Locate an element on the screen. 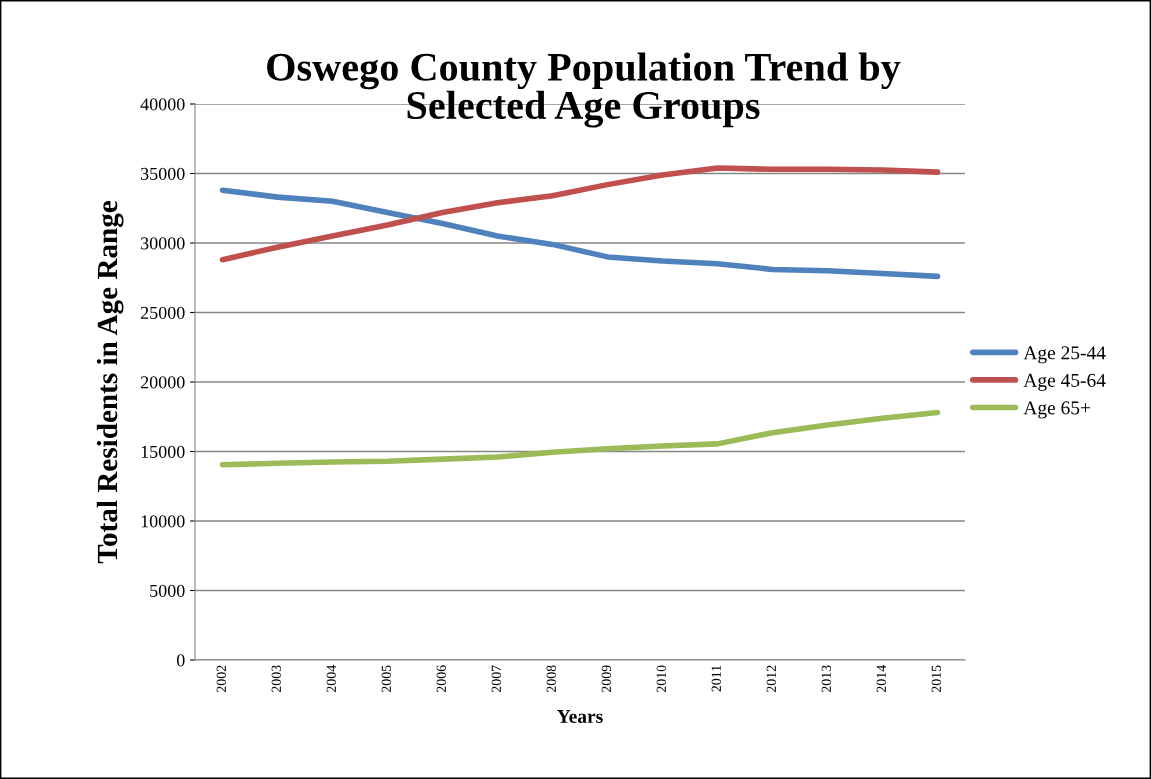 The image size is (1151, 779). y-tick-label: 5000 is located at coordinates (167, 590).